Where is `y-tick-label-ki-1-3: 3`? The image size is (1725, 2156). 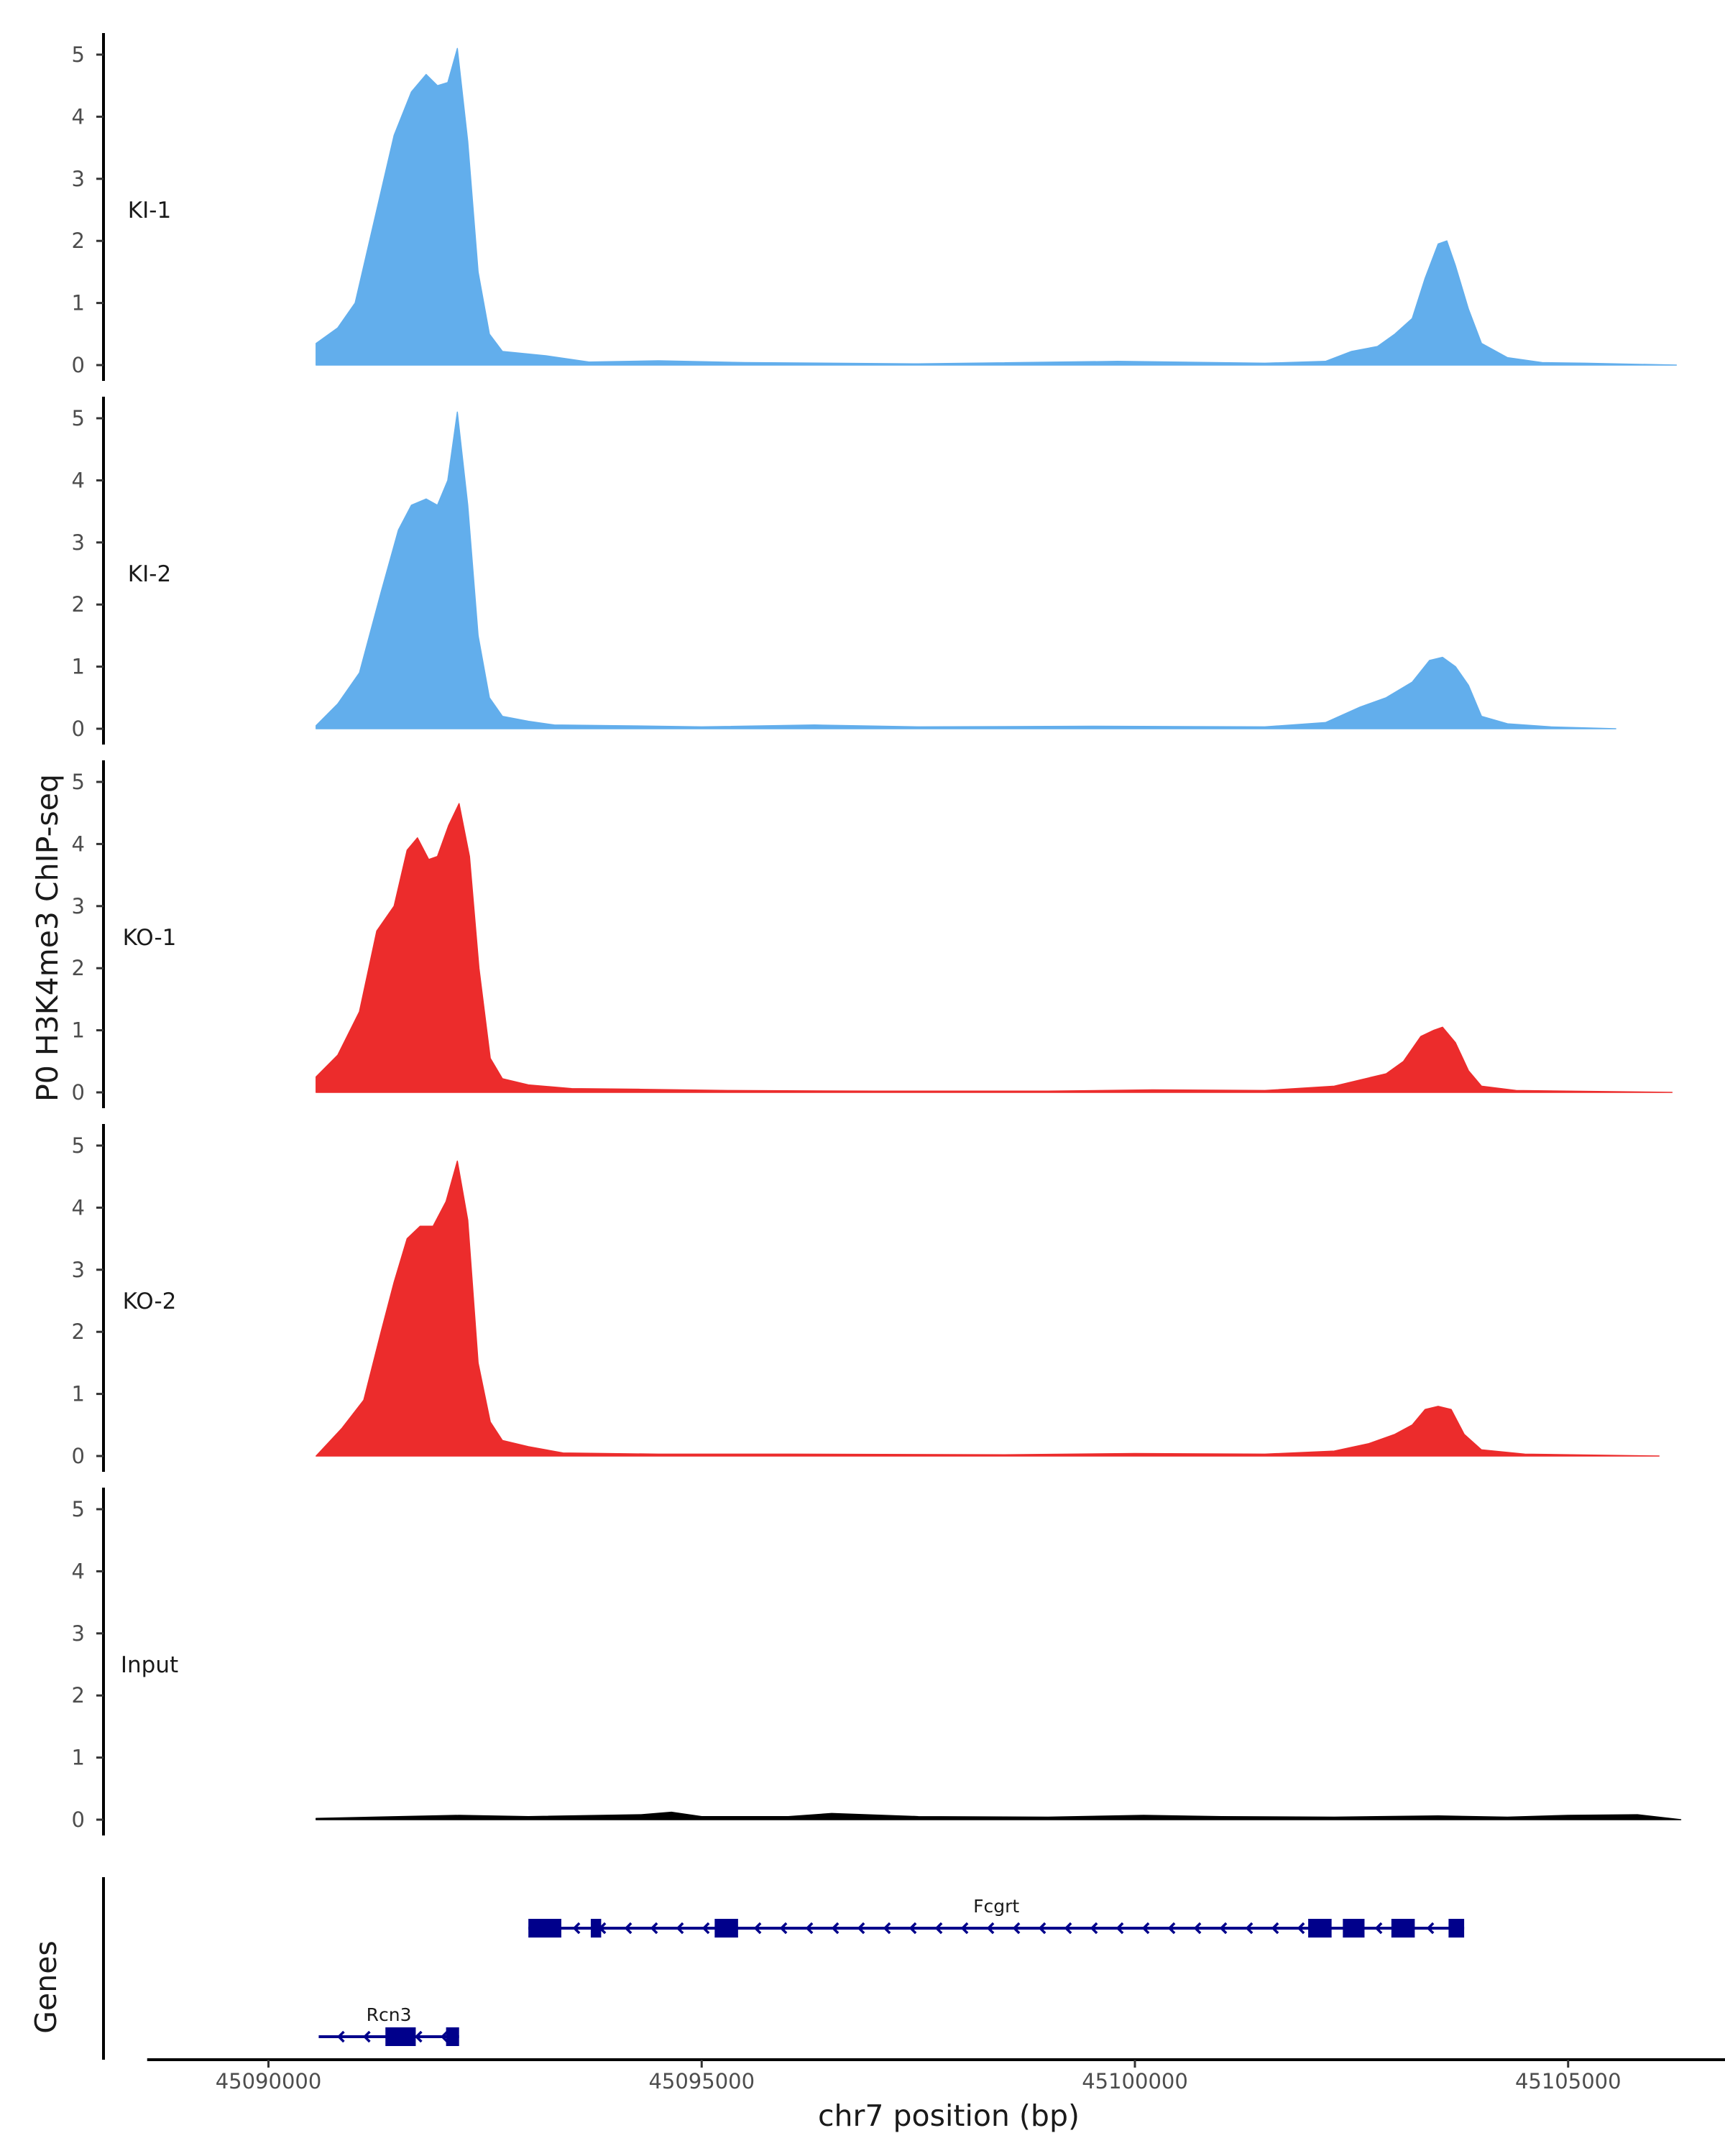 y-tick-label-ki-1-3: 3 is located at coordinates (78, 179).